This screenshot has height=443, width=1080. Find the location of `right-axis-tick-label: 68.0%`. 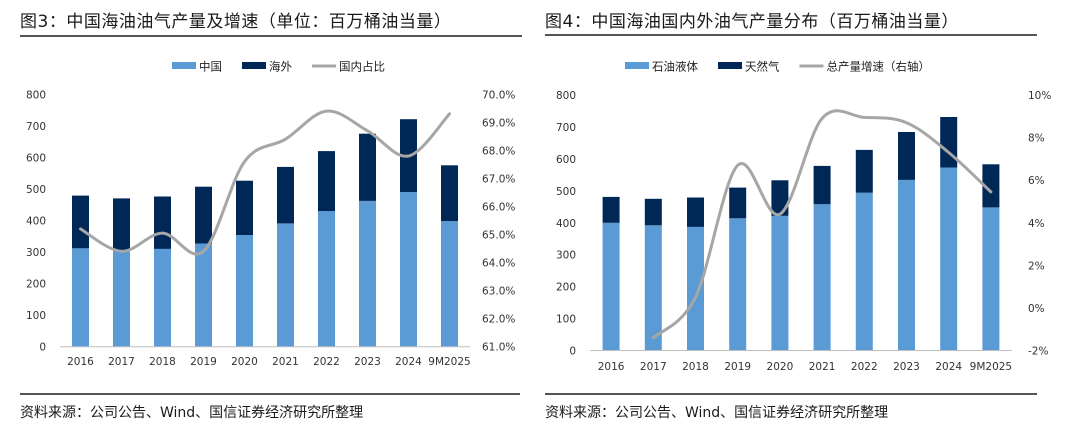

right-axis-tick-label: 68.0% is located at coordinates (498, 151).